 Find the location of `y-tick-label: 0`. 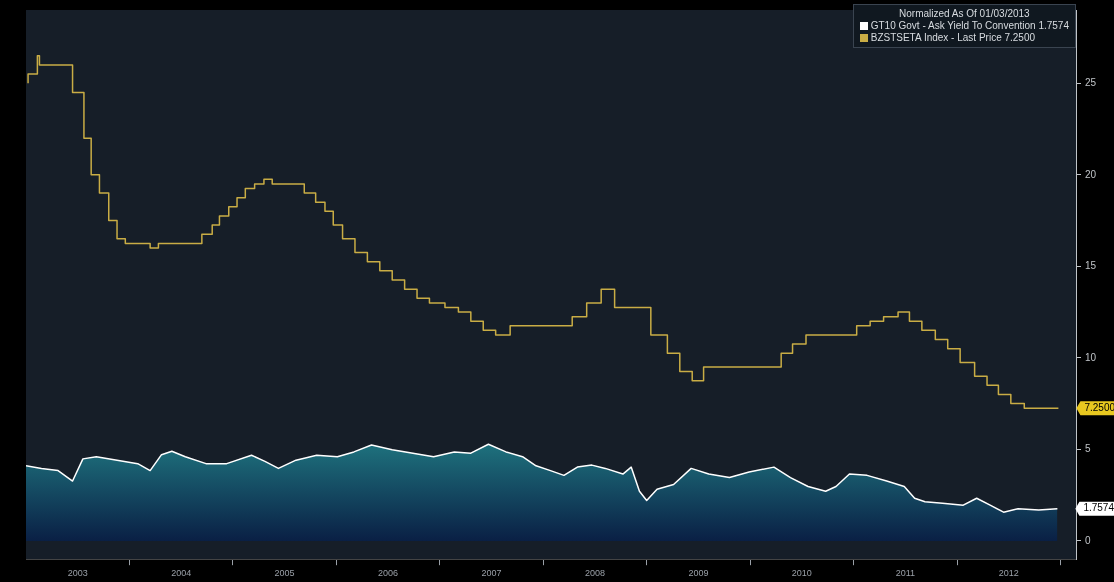

y-tick-label: 0 is located at coordinates (1088, 540).